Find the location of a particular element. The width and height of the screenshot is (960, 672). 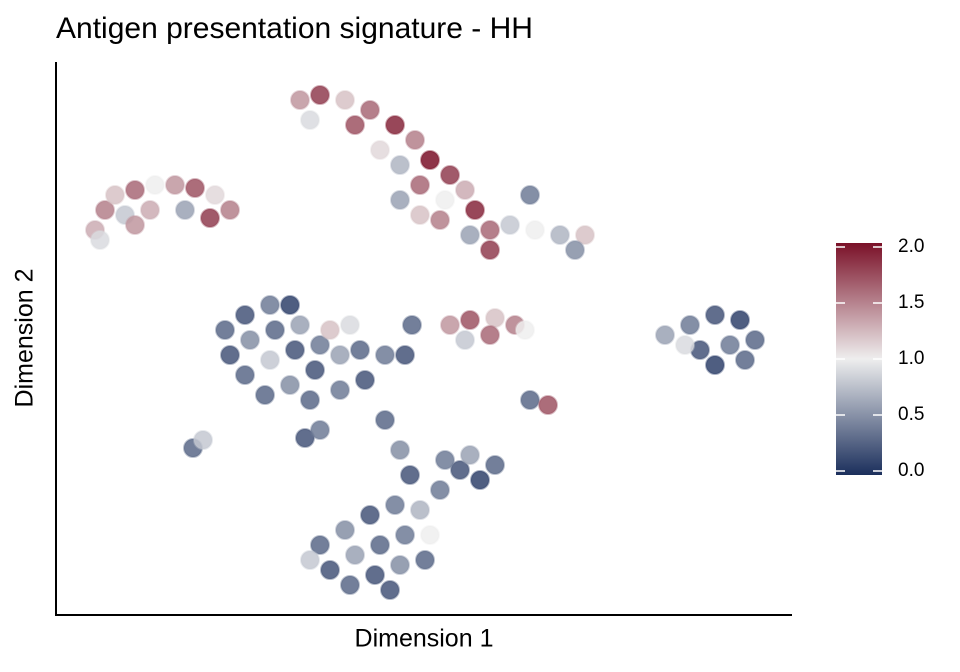

y-axis-label: Dimension 2 is located at coordinates (25, 338).